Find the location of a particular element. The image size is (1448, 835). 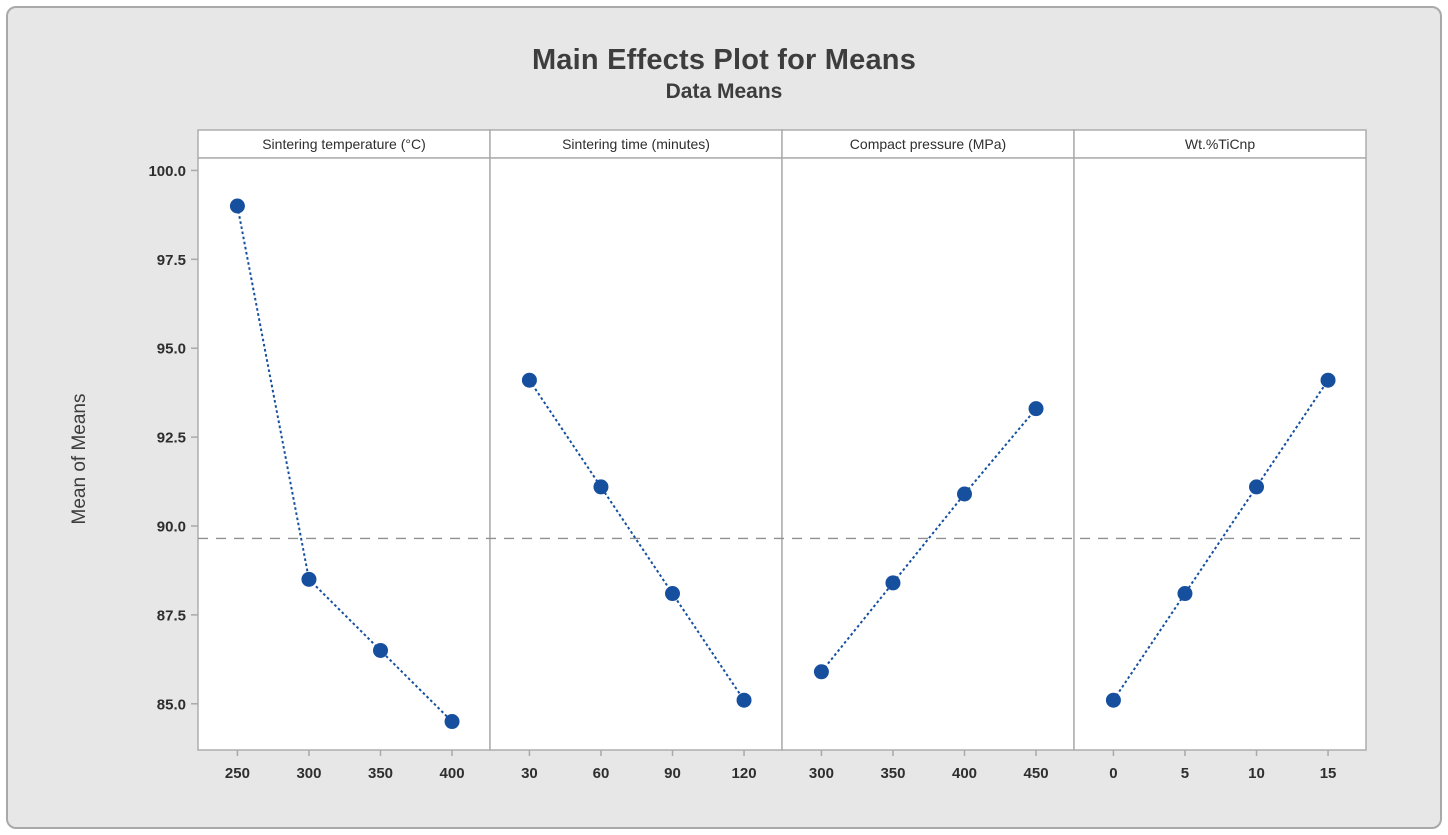

x-tick-label: 250 is located at coordinates (237, 773).